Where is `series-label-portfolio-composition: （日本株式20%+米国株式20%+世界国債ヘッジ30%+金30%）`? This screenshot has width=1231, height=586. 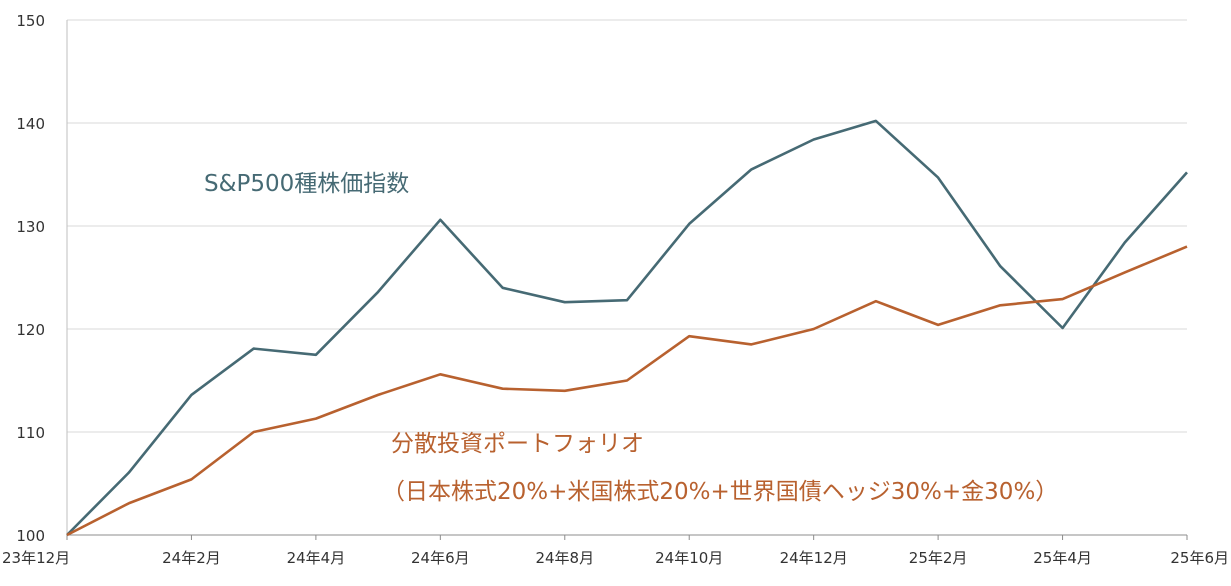
series-label-portfolio-composition: （日本株式20%+米国株式20%+世界国債ヘッジ30%+金30%） is located at coordinates (720, 492).